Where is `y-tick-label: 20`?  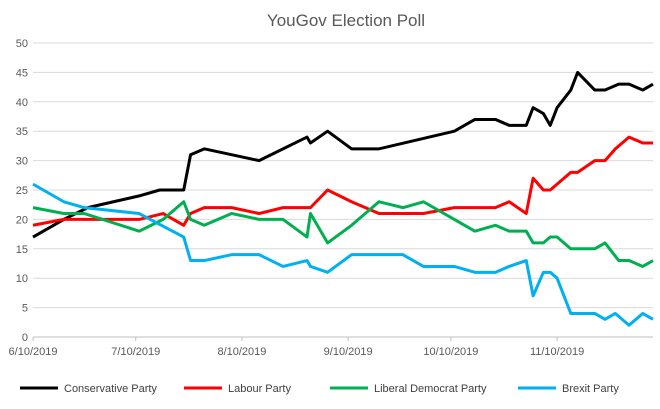
y-tick-label: 20 is located at coordinates (22, 220).